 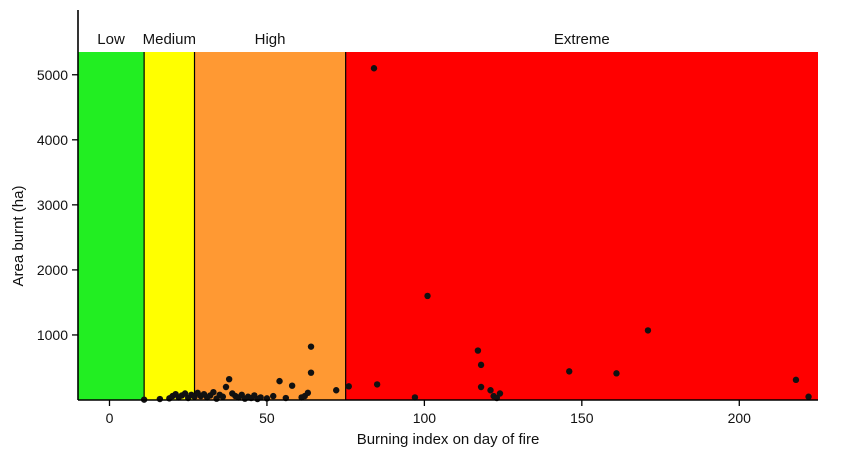 What do you see at coordinates (267, 418) in the screenshot?
I see `x-tick-label: 50` at bounding box center [267, 418].